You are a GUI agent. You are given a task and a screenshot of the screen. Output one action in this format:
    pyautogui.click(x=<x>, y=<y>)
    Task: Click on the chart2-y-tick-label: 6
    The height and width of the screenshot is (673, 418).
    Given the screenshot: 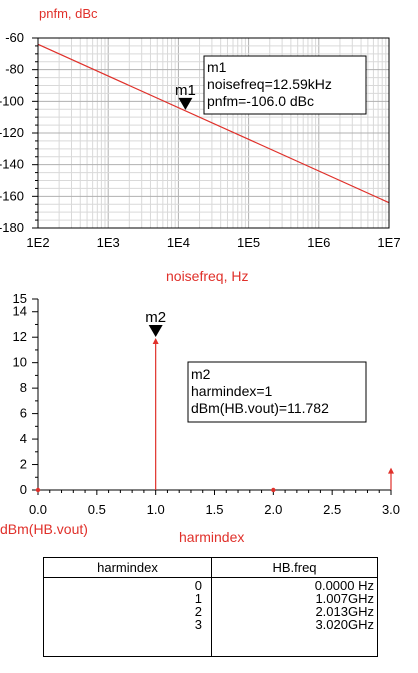 What is the action you would take?
    pyautogui.click(x=23, y=413)
    